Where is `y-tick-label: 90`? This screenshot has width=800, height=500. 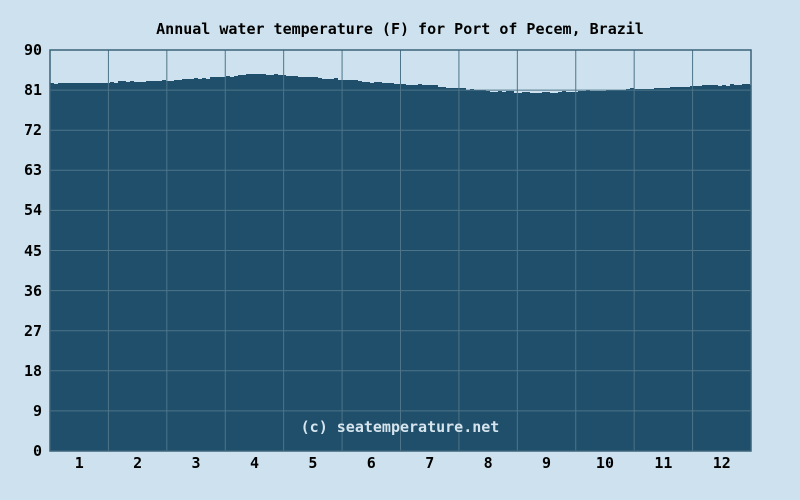
y-tick-label: 90 is located at coordinates (32, 50).